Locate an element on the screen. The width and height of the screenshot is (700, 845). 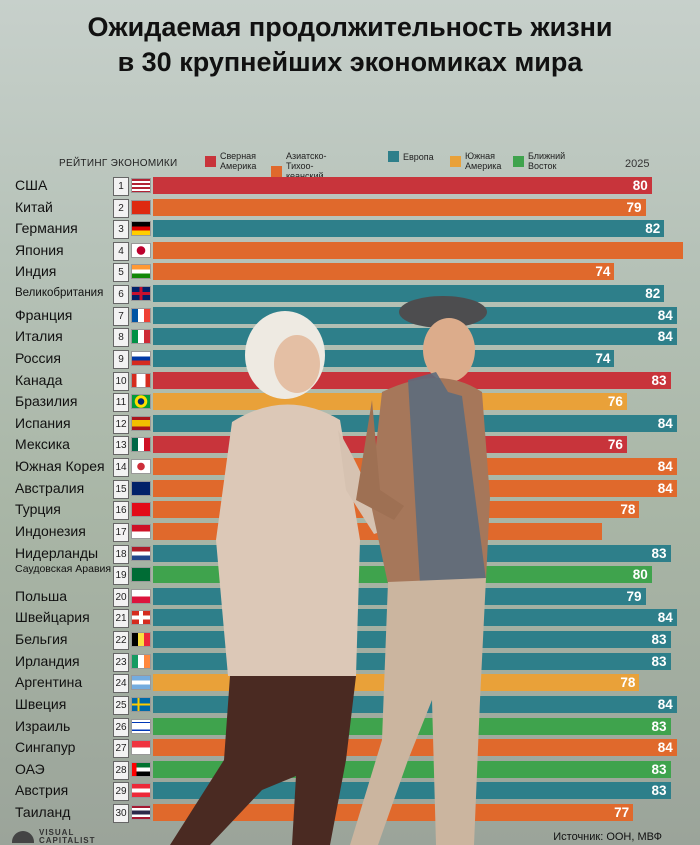
rank-number: 4 is located at coordinates (121, 251).